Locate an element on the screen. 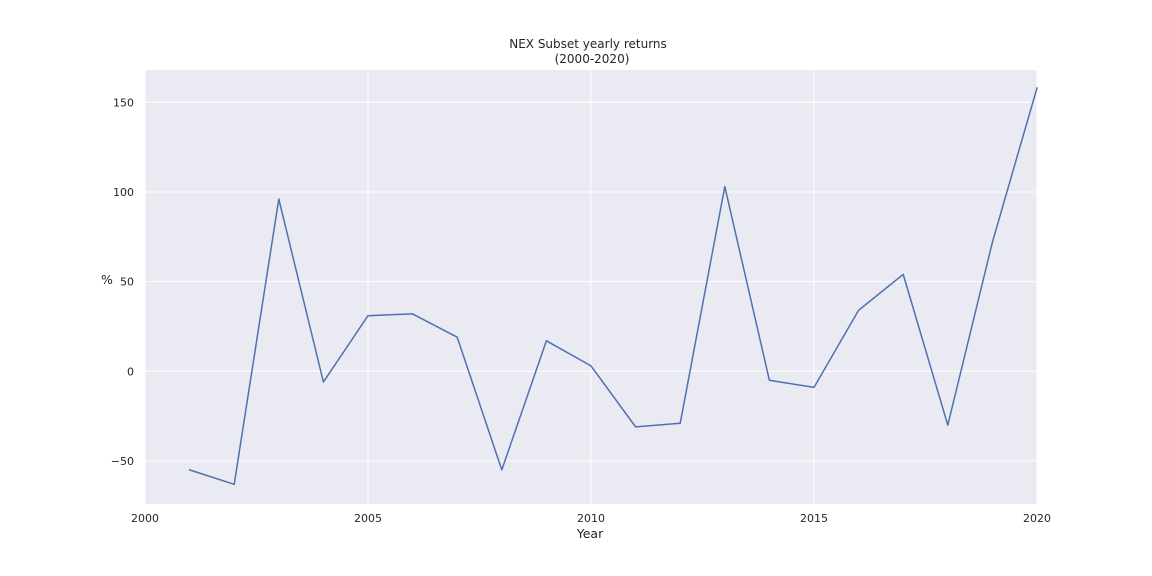 The width and height of the screenshot is (1152, 576). y-tick-label: 50 is located at coordinates (127, 282).